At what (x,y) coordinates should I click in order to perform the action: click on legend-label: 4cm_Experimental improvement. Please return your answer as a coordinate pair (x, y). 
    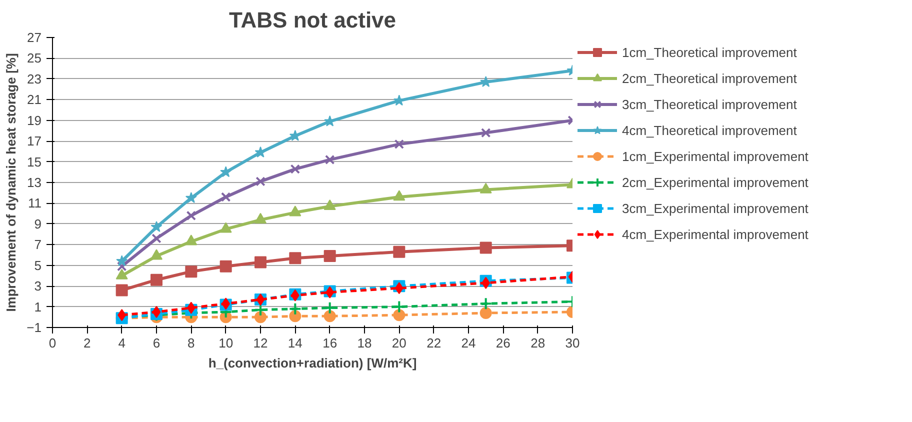
    Looking at the image, I should click on (715, 234).